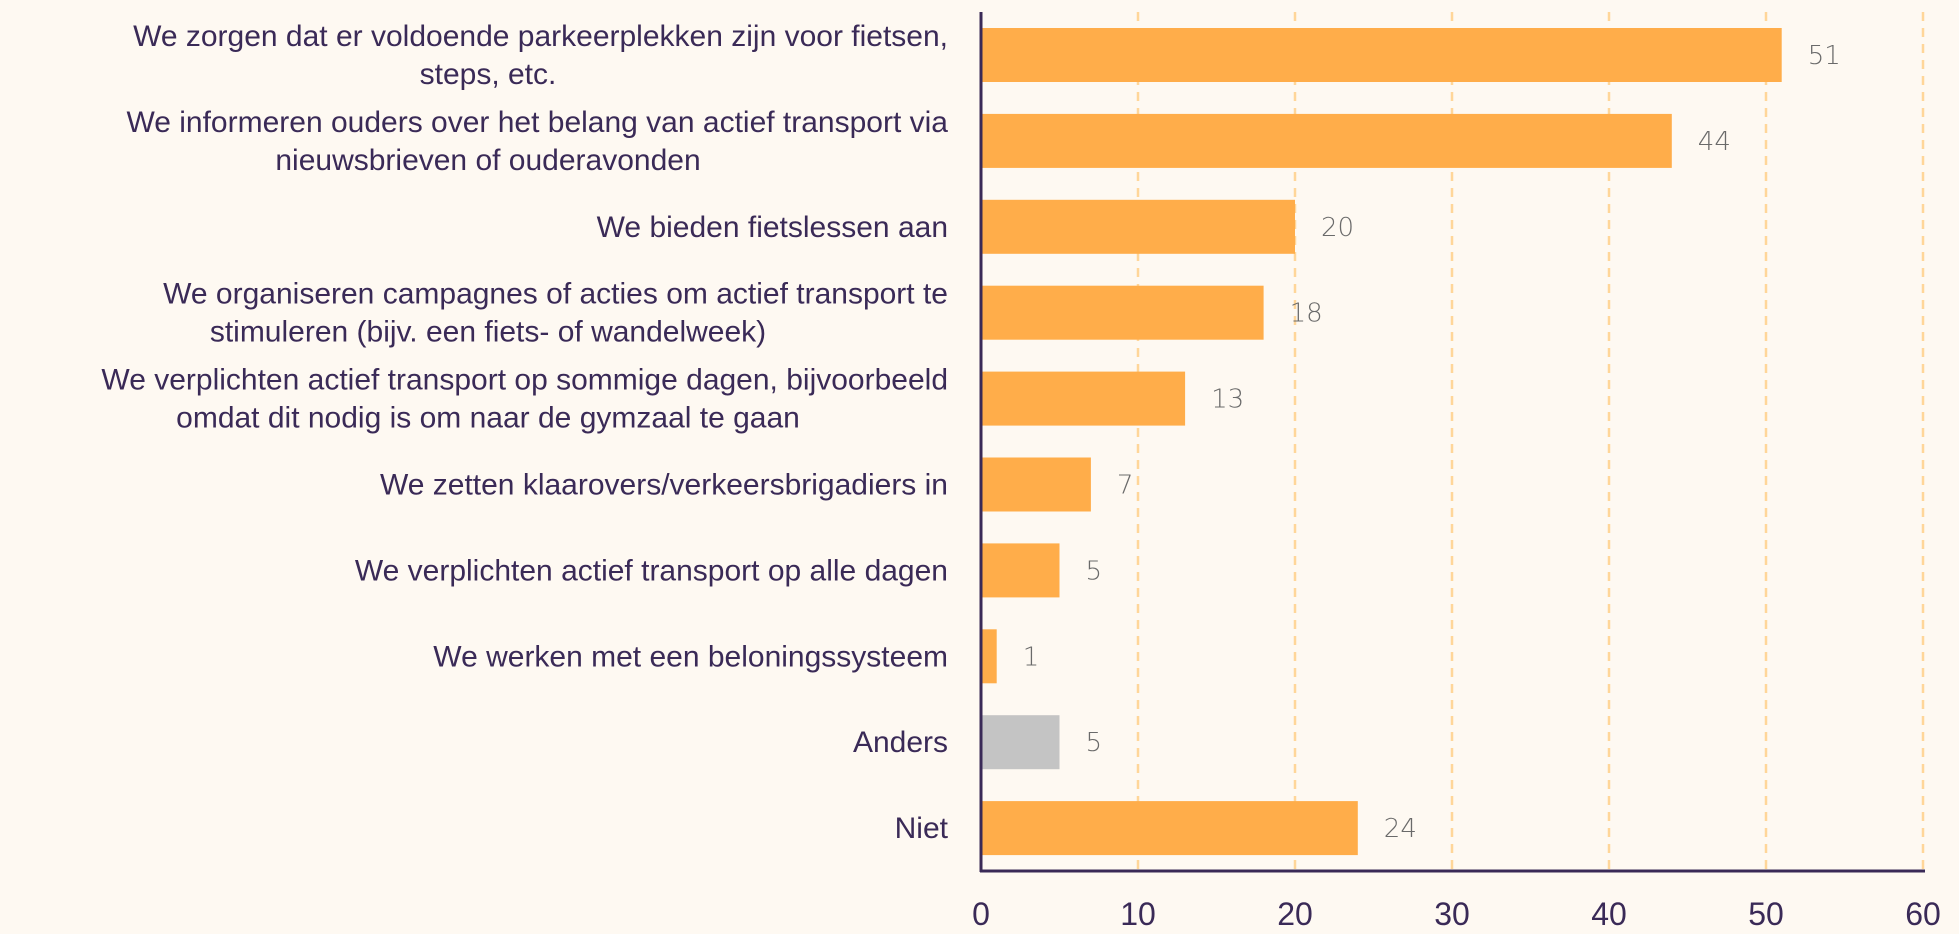  I want to click on category-label-0-line-1: steps, etc., so click(488, 74).